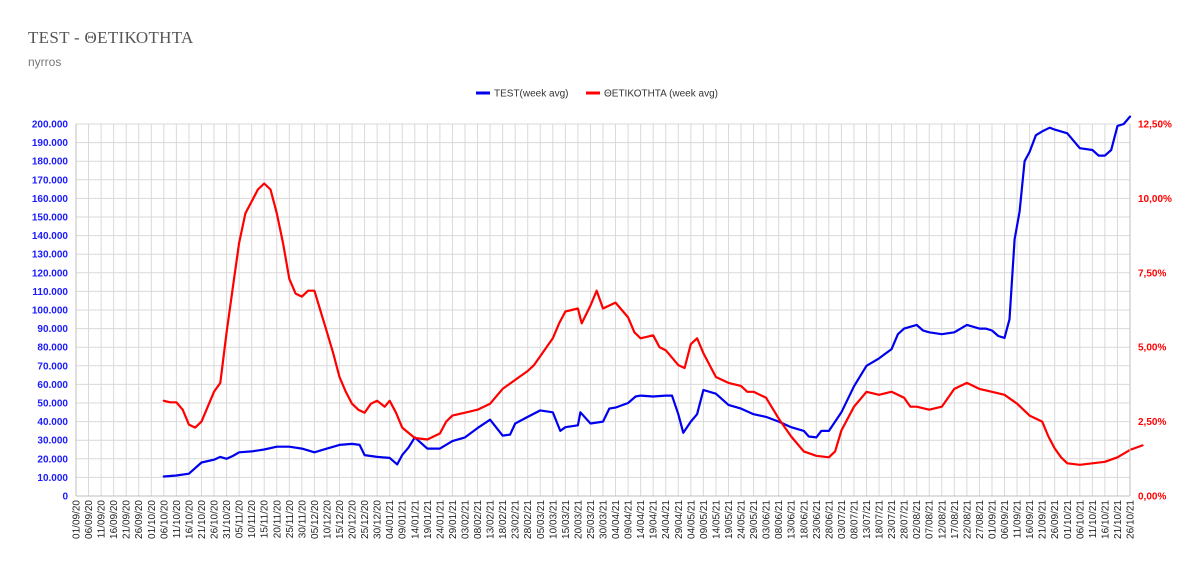 This screenshot has height=575, width=1200. What do you see at coordinates (541, 519) in the screenshot?
I see `x-tick-label: 05/03/21` at bounding box center [541, 519].